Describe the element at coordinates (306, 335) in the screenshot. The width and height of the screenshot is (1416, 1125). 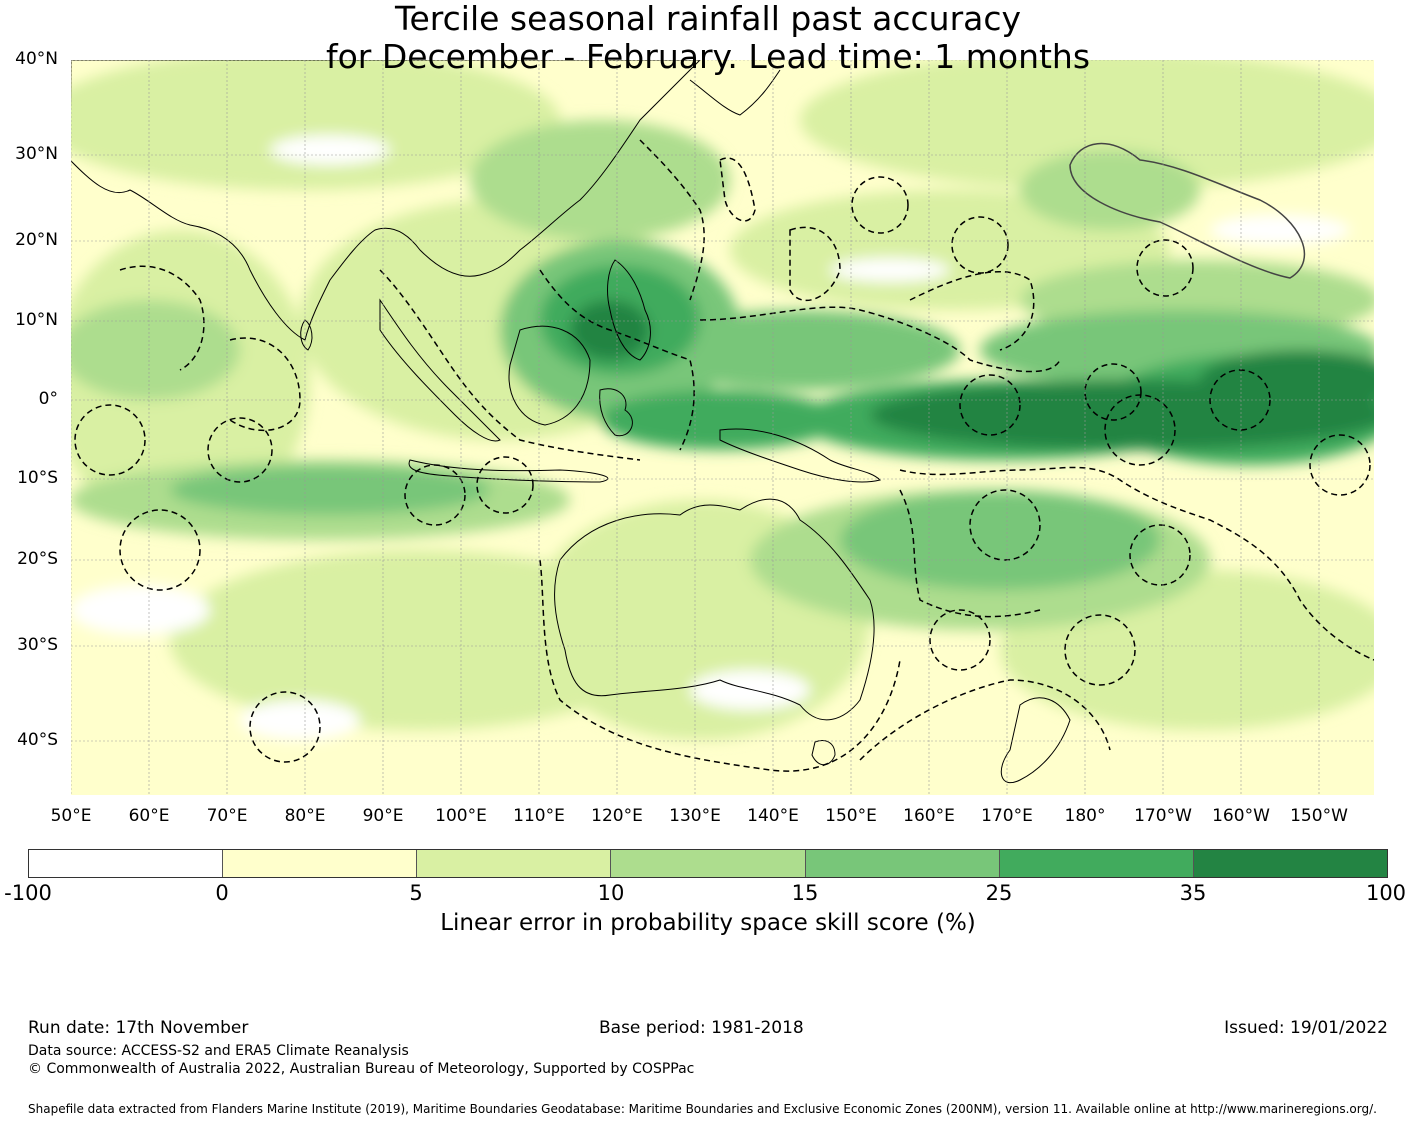
I see `sri-lanka-outline` at that location.